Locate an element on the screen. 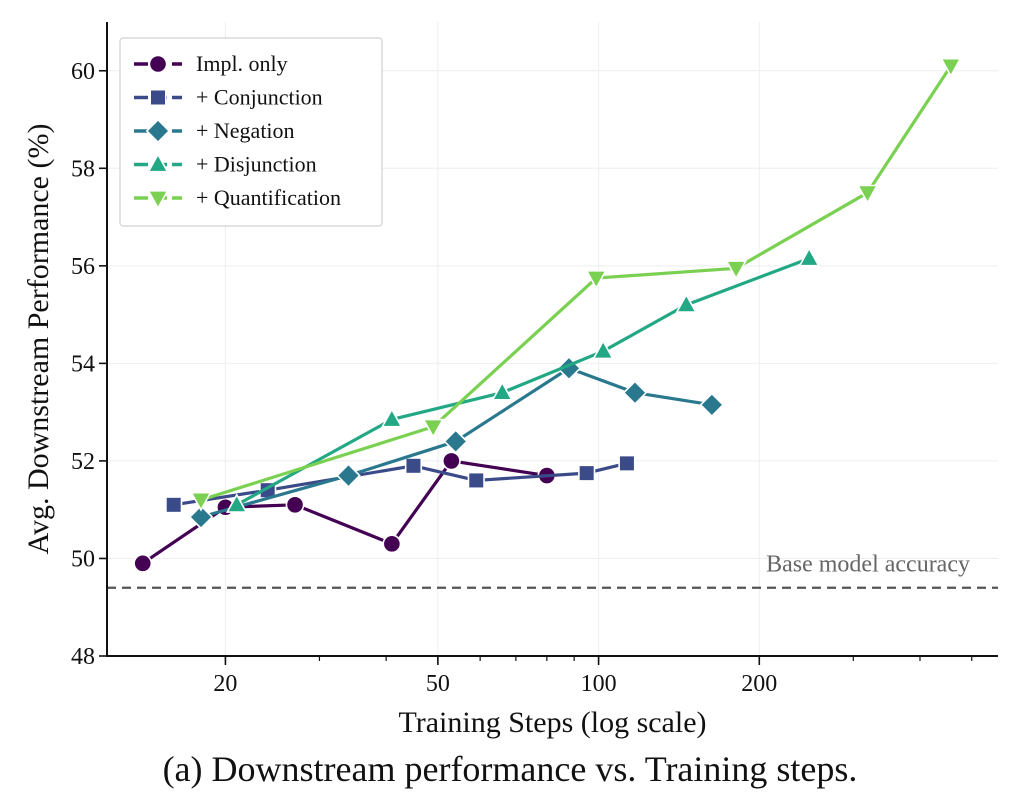  legend-box is located at coordinates (251, 132).